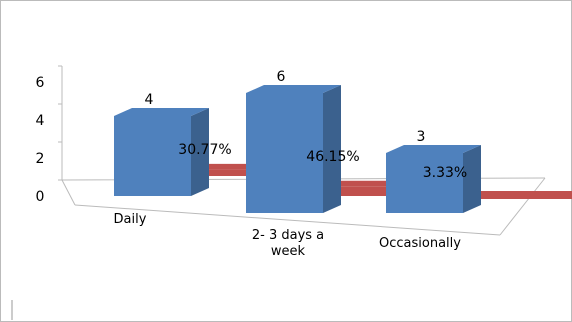 The height and width of the screenshot is (322, 572). What do you see at coordinates (287, 220) in the screenshot?
I see `floor-front` at bounding box center [287, 220].